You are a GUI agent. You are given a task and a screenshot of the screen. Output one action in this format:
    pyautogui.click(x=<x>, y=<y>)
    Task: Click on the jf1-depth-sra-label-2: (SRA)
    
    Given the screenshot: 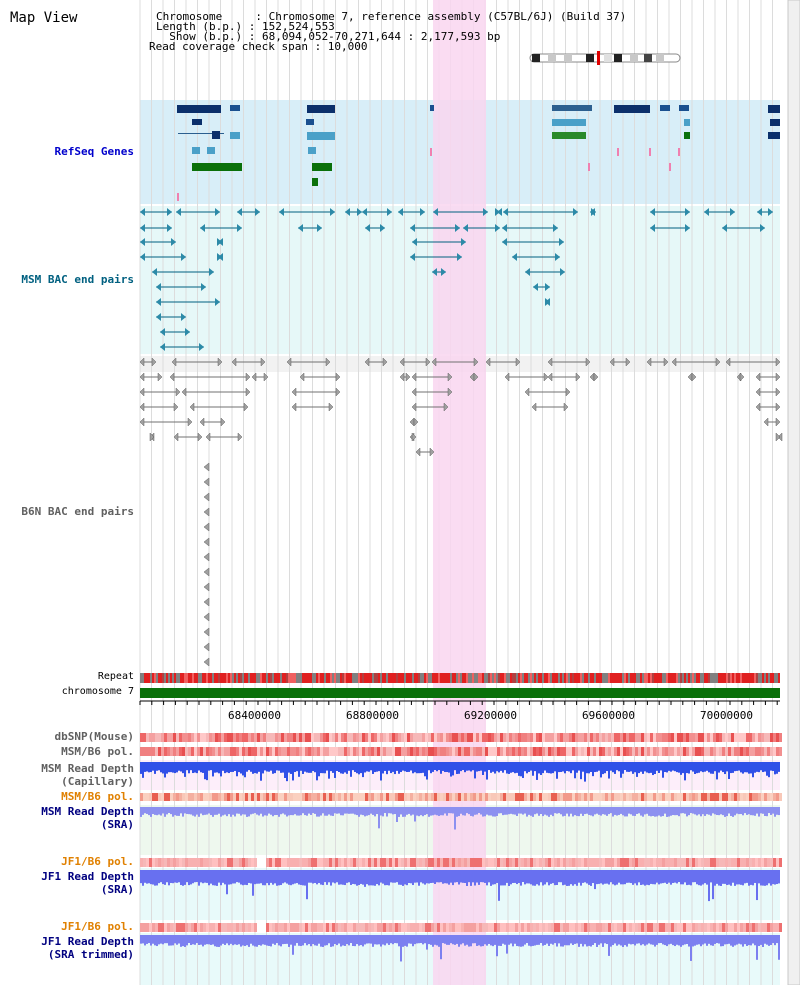 What is the action you would take?
    pyautogui.click(x=117, y=889)
    